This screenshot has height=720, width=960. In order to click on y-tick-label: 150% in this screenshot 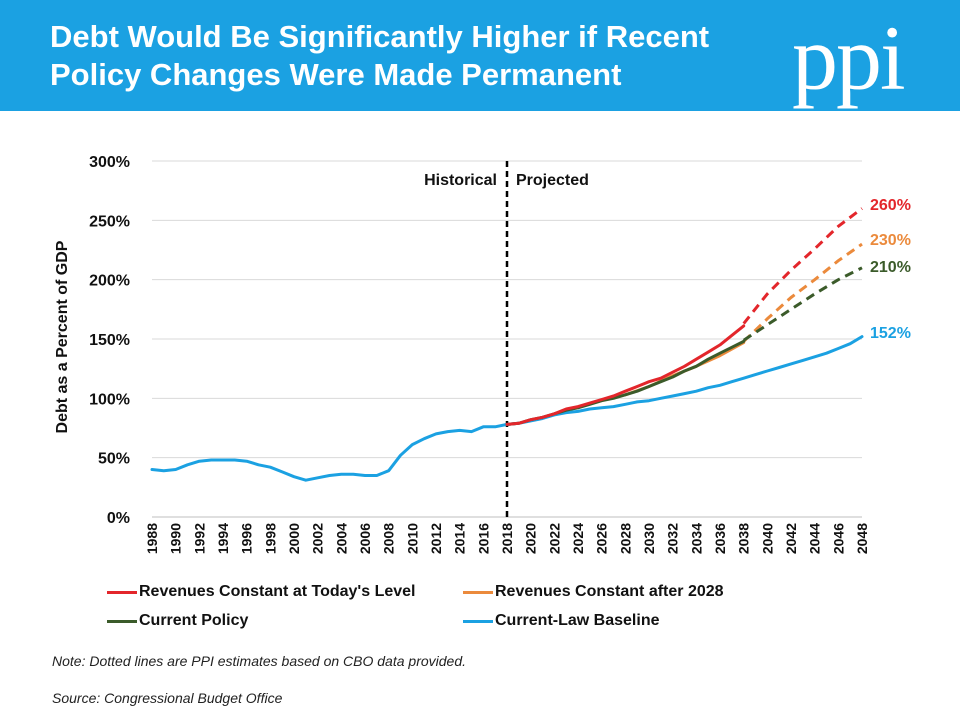, I will do `click(109, 340)`.